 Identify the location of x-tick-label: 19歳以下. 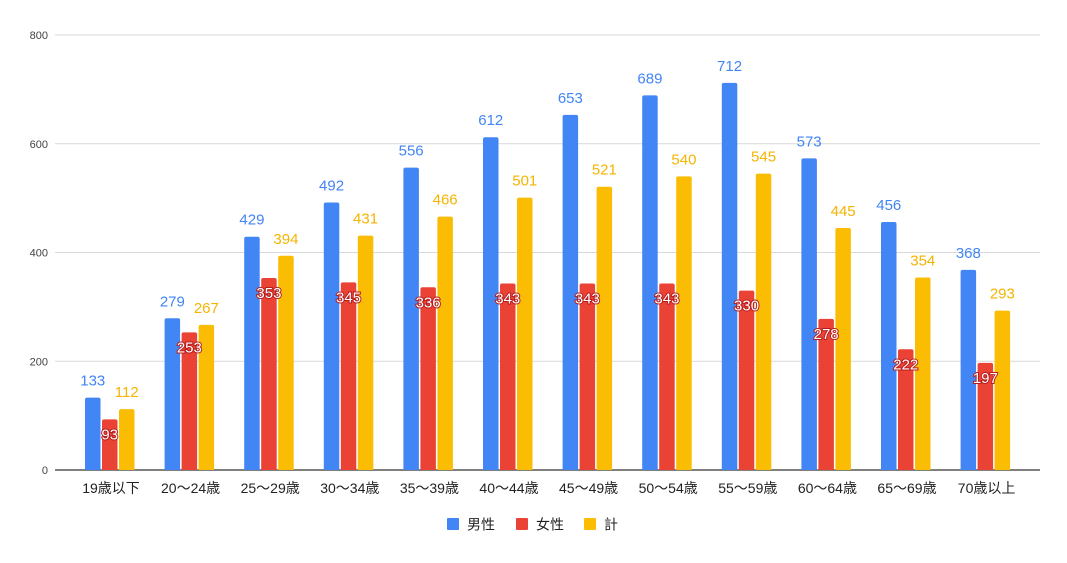
(111, 488).